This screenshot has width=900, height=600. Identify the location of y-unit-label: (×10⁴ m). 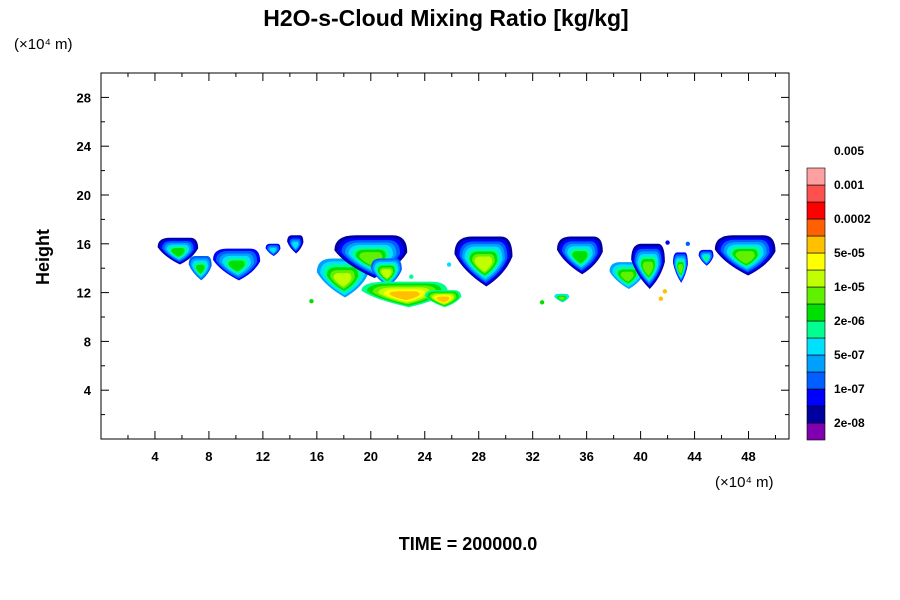
(43, 44).